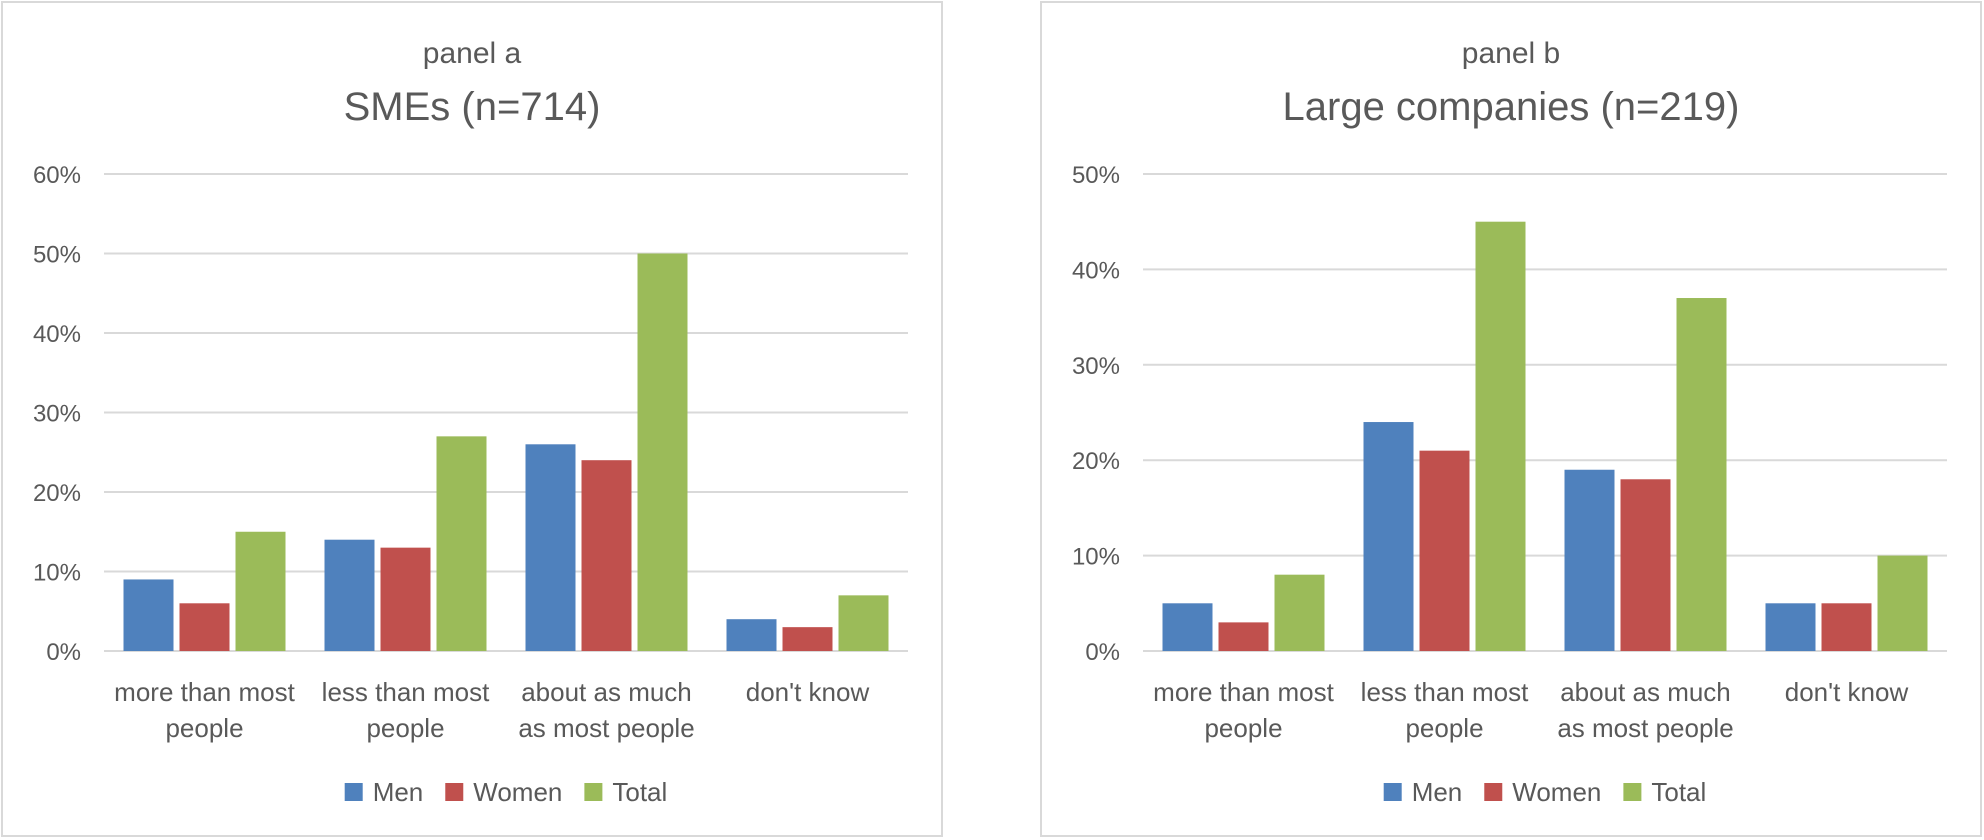  I want to click on panel-label: panel a, so click(472, 53).